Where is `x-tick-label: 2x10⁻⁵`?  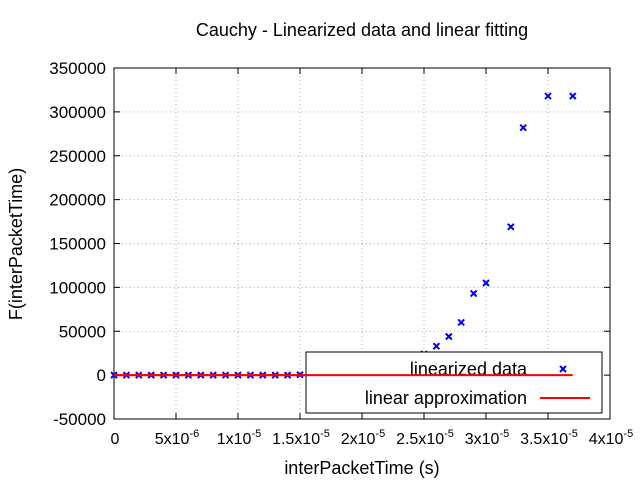 x-tick-label: 2x10⁻⁵ is located at coordinates (363, 438).